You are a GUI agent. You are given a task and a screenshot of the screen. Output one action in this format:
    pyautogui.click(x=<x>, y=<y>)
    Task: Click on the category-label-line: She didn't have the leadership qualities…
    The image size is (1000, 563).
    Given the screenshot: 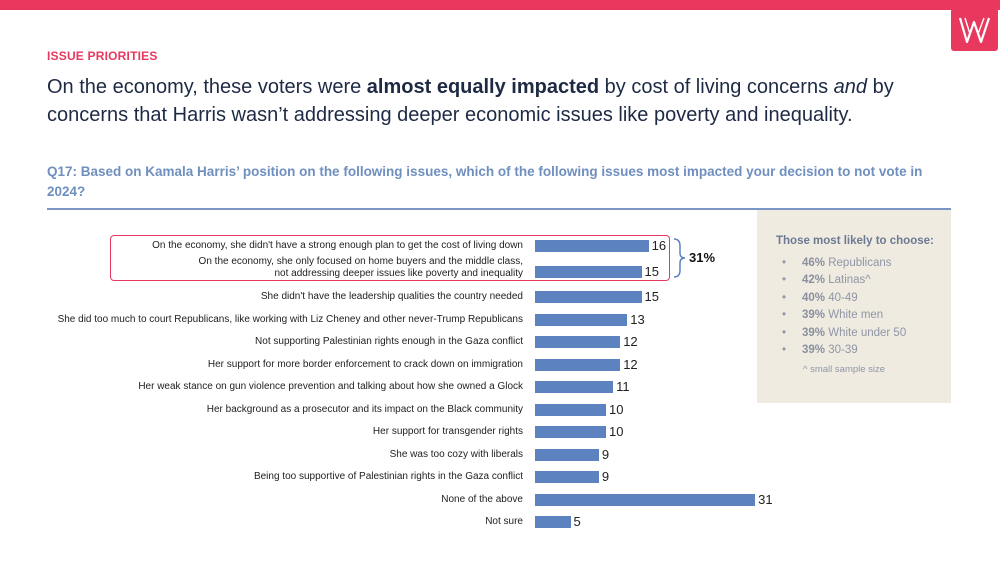 What is the action you would take?
    pyautogui.click(x=391, y=296)
    